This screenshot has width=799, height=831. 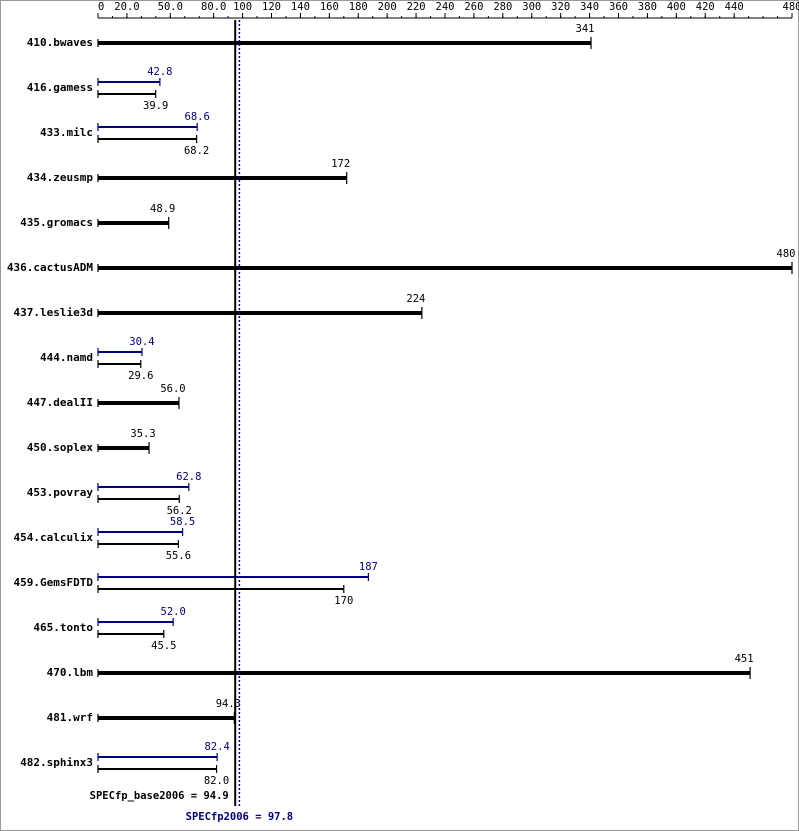 What do you see at coordinates (647, 7) in the screenshot?
I see `x-tick-label: 380` at bounding box center [647, 7].